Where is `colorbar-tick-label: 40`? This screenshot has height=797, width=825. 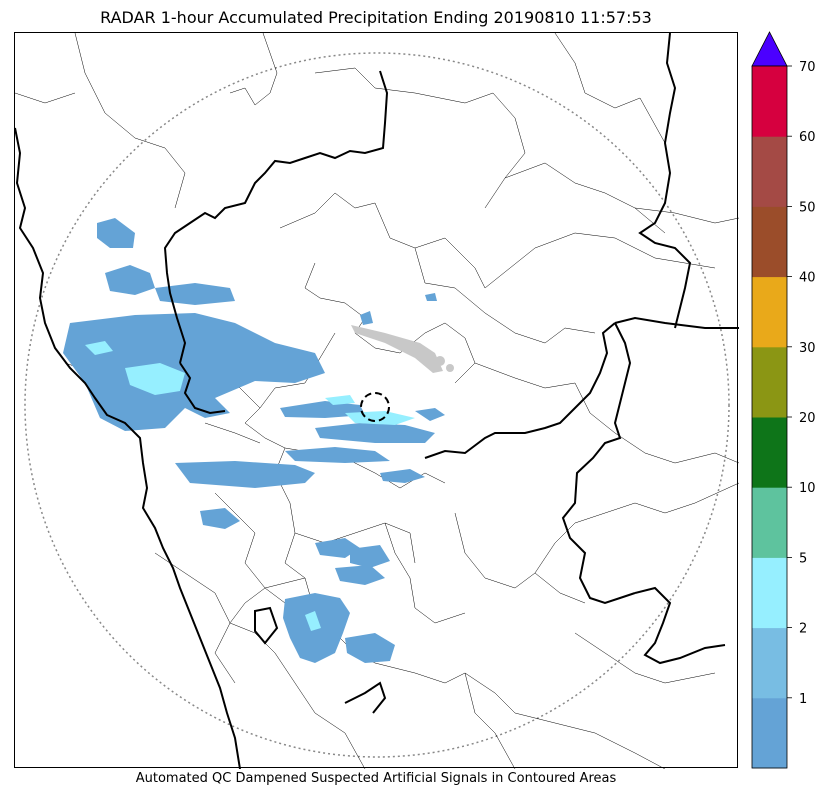 colorbar-tick-label: 40 is located at coordinates (807, 278).